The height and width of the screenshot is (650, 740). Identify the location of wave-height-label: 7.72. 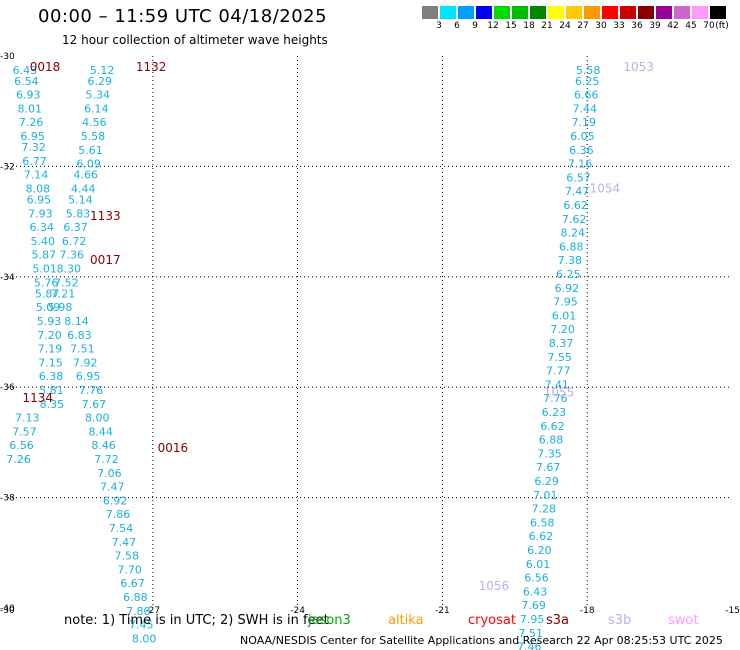
(106, 459).